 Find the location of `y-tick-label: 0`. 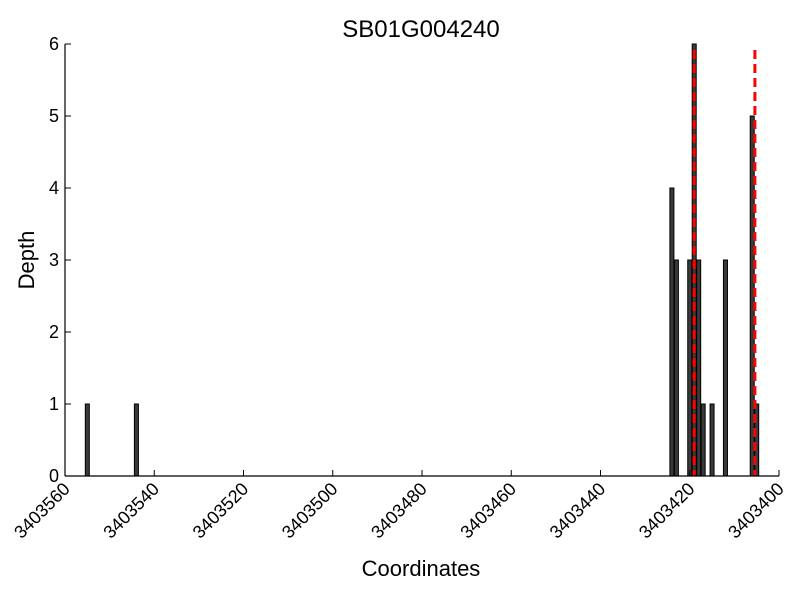

y-tick-label: 0 is located at coordinates (54, 476).